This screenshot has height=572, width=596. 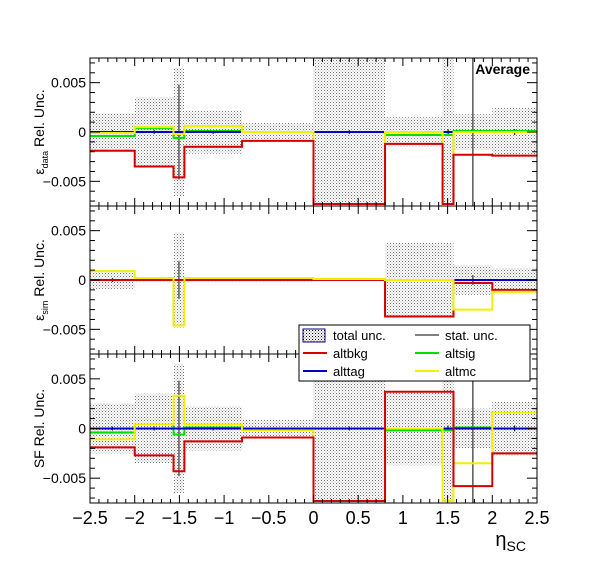 What do you see at coordinates (269, 518) in the screenshot?
I see `x-tick-label: −0.5` at bounding box center [269, 518].